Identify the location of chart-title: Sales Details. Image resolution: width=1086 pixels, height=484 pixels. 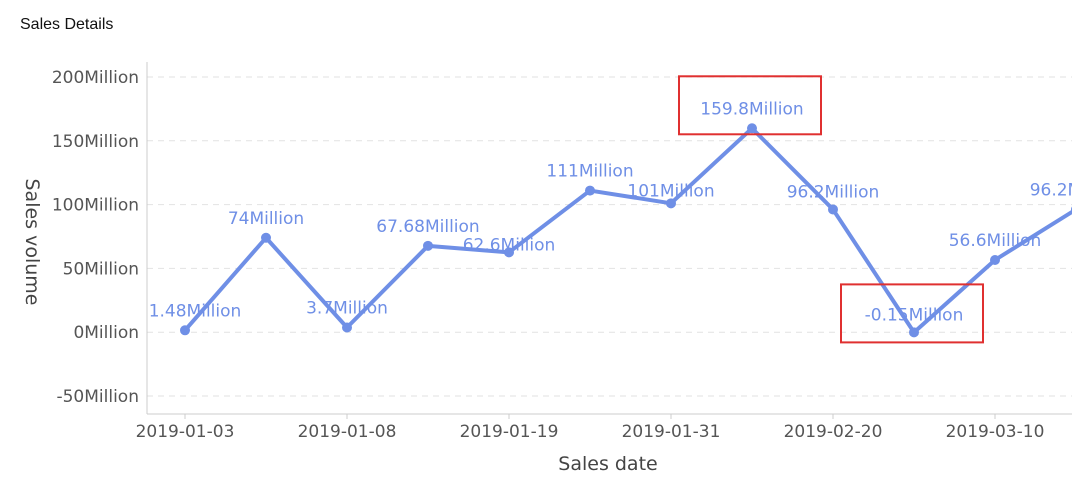
(67, 24).